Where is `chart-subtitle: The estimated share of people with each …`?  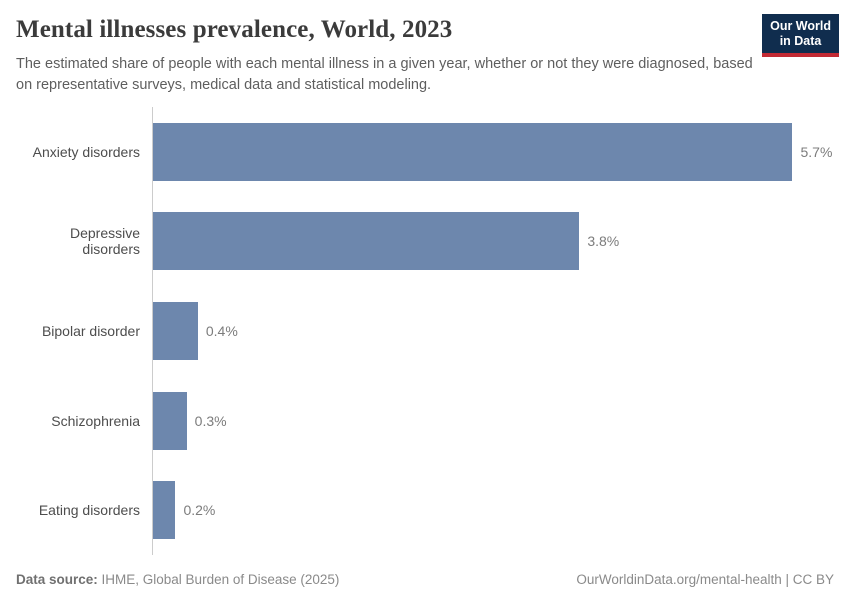 chart-subtitle: The estimated share of people with each … is located at coordinates (384, 75).